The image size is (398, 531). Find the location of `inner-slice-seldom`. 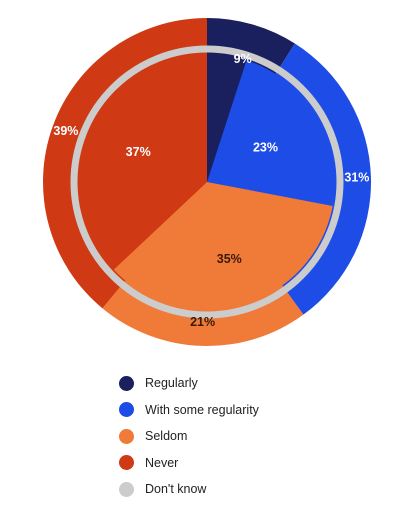

inner-slice-seldom is located at coordinates (223, 246).